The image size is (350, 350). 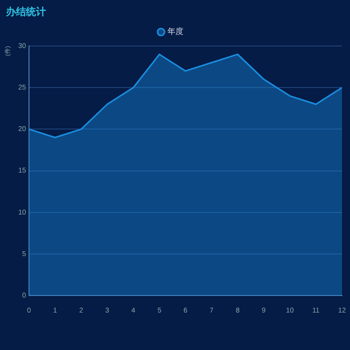 I want to click on chart-title: 办结统计, so click(x=26, y=12).